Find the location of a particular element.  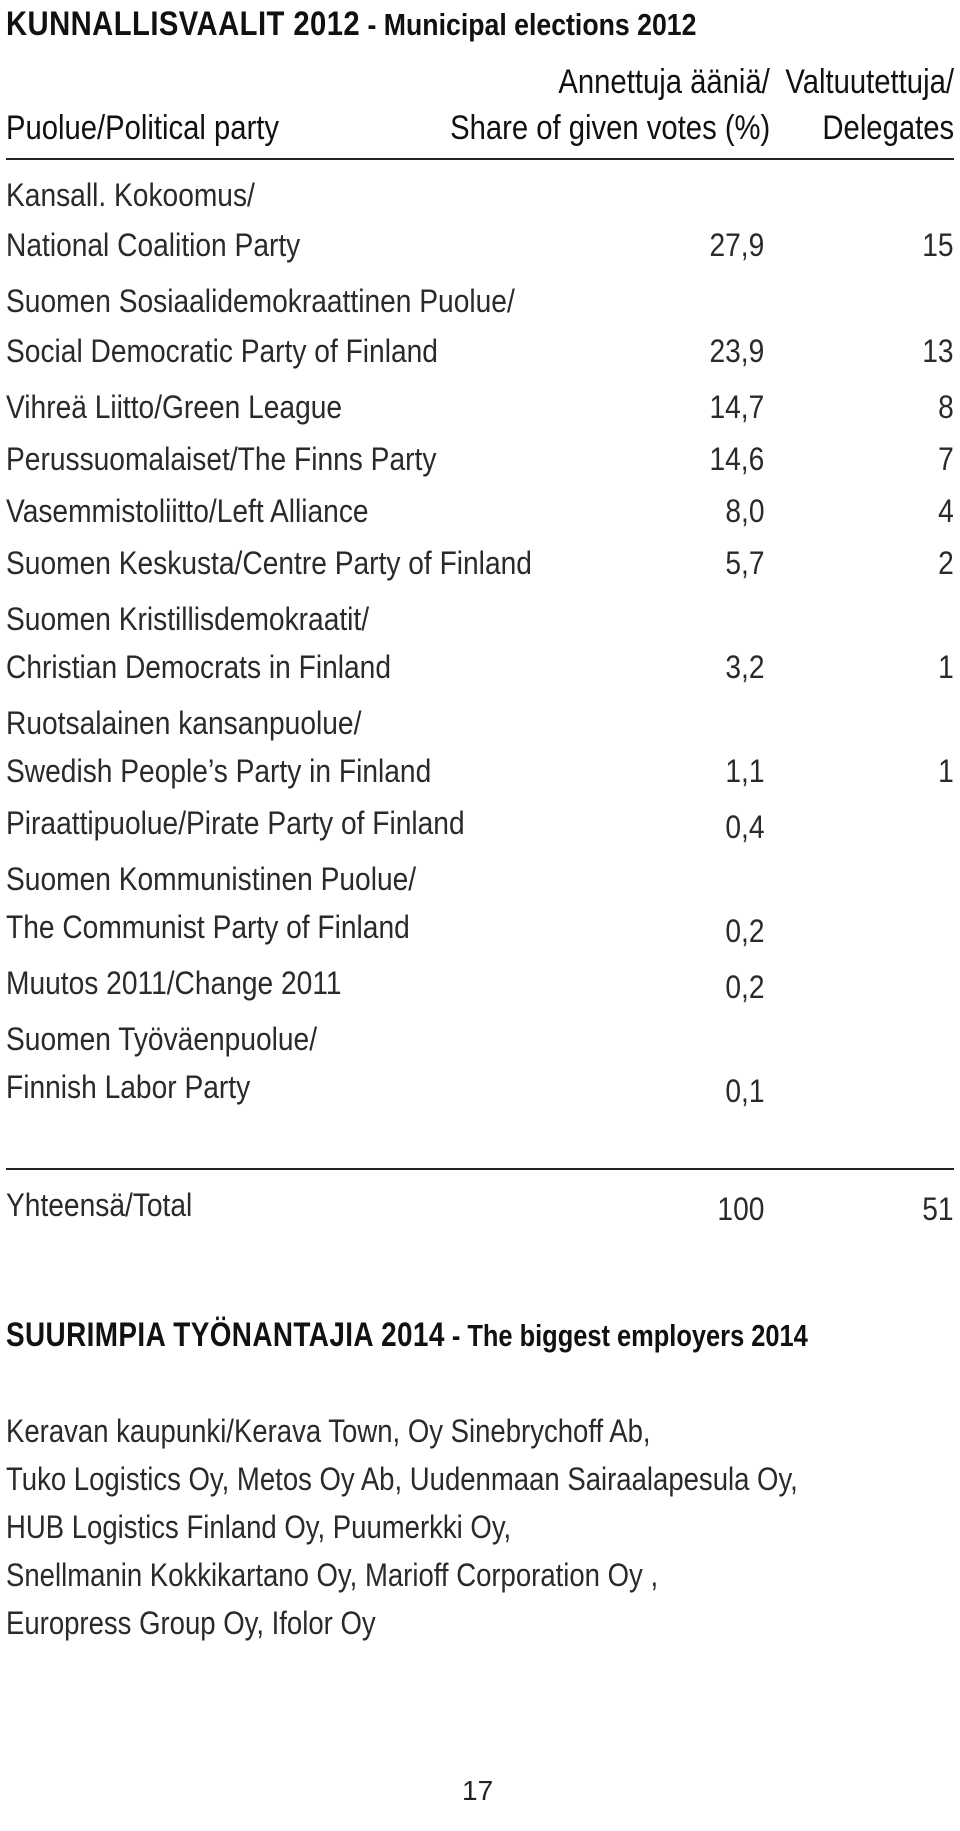

vote-share: 0,4 is located at coordinates (744, 827).